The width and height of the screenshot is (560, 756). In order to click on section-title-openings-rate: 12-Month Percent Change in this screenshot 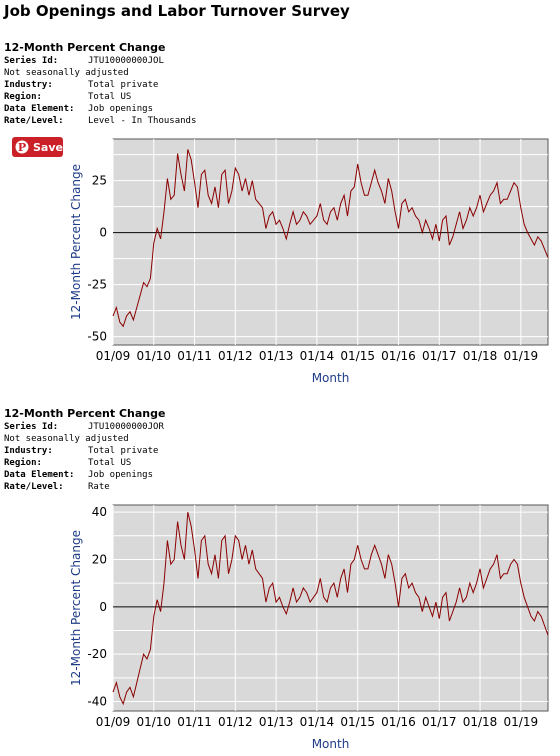, I will do `click(85, 413)`.